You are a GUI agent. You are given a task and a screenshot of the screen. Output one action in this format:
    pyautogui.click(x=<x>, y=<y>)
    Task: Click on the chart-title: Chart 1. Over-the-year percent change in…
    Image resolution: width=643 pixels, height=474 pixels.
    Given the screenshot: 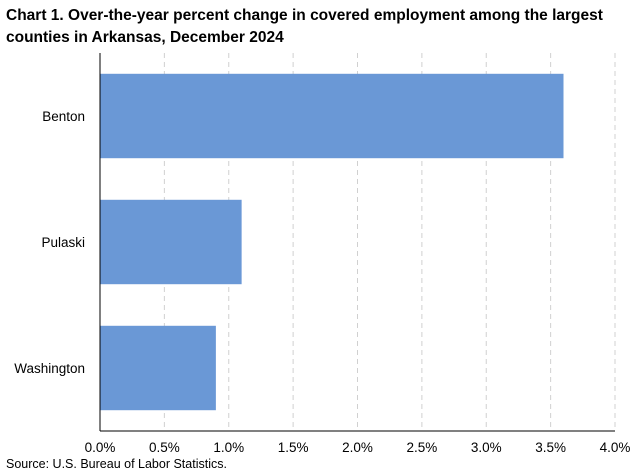 What is the action you would take?
    pyautogui.click(x=321, y=27)
    